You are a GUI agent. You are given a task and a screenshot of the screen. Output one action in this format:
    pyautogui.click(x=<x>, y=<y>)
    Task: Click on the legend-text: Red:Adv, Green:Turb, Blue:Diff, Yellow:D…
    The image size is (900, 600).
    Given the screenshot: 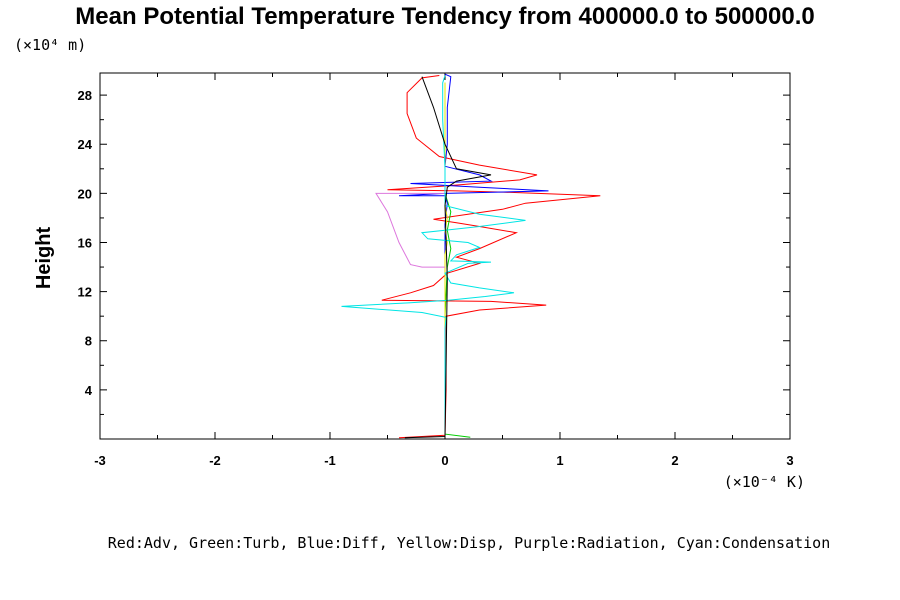 What is the action you would take?
    pyautogui.click(x=469, y=543)
    